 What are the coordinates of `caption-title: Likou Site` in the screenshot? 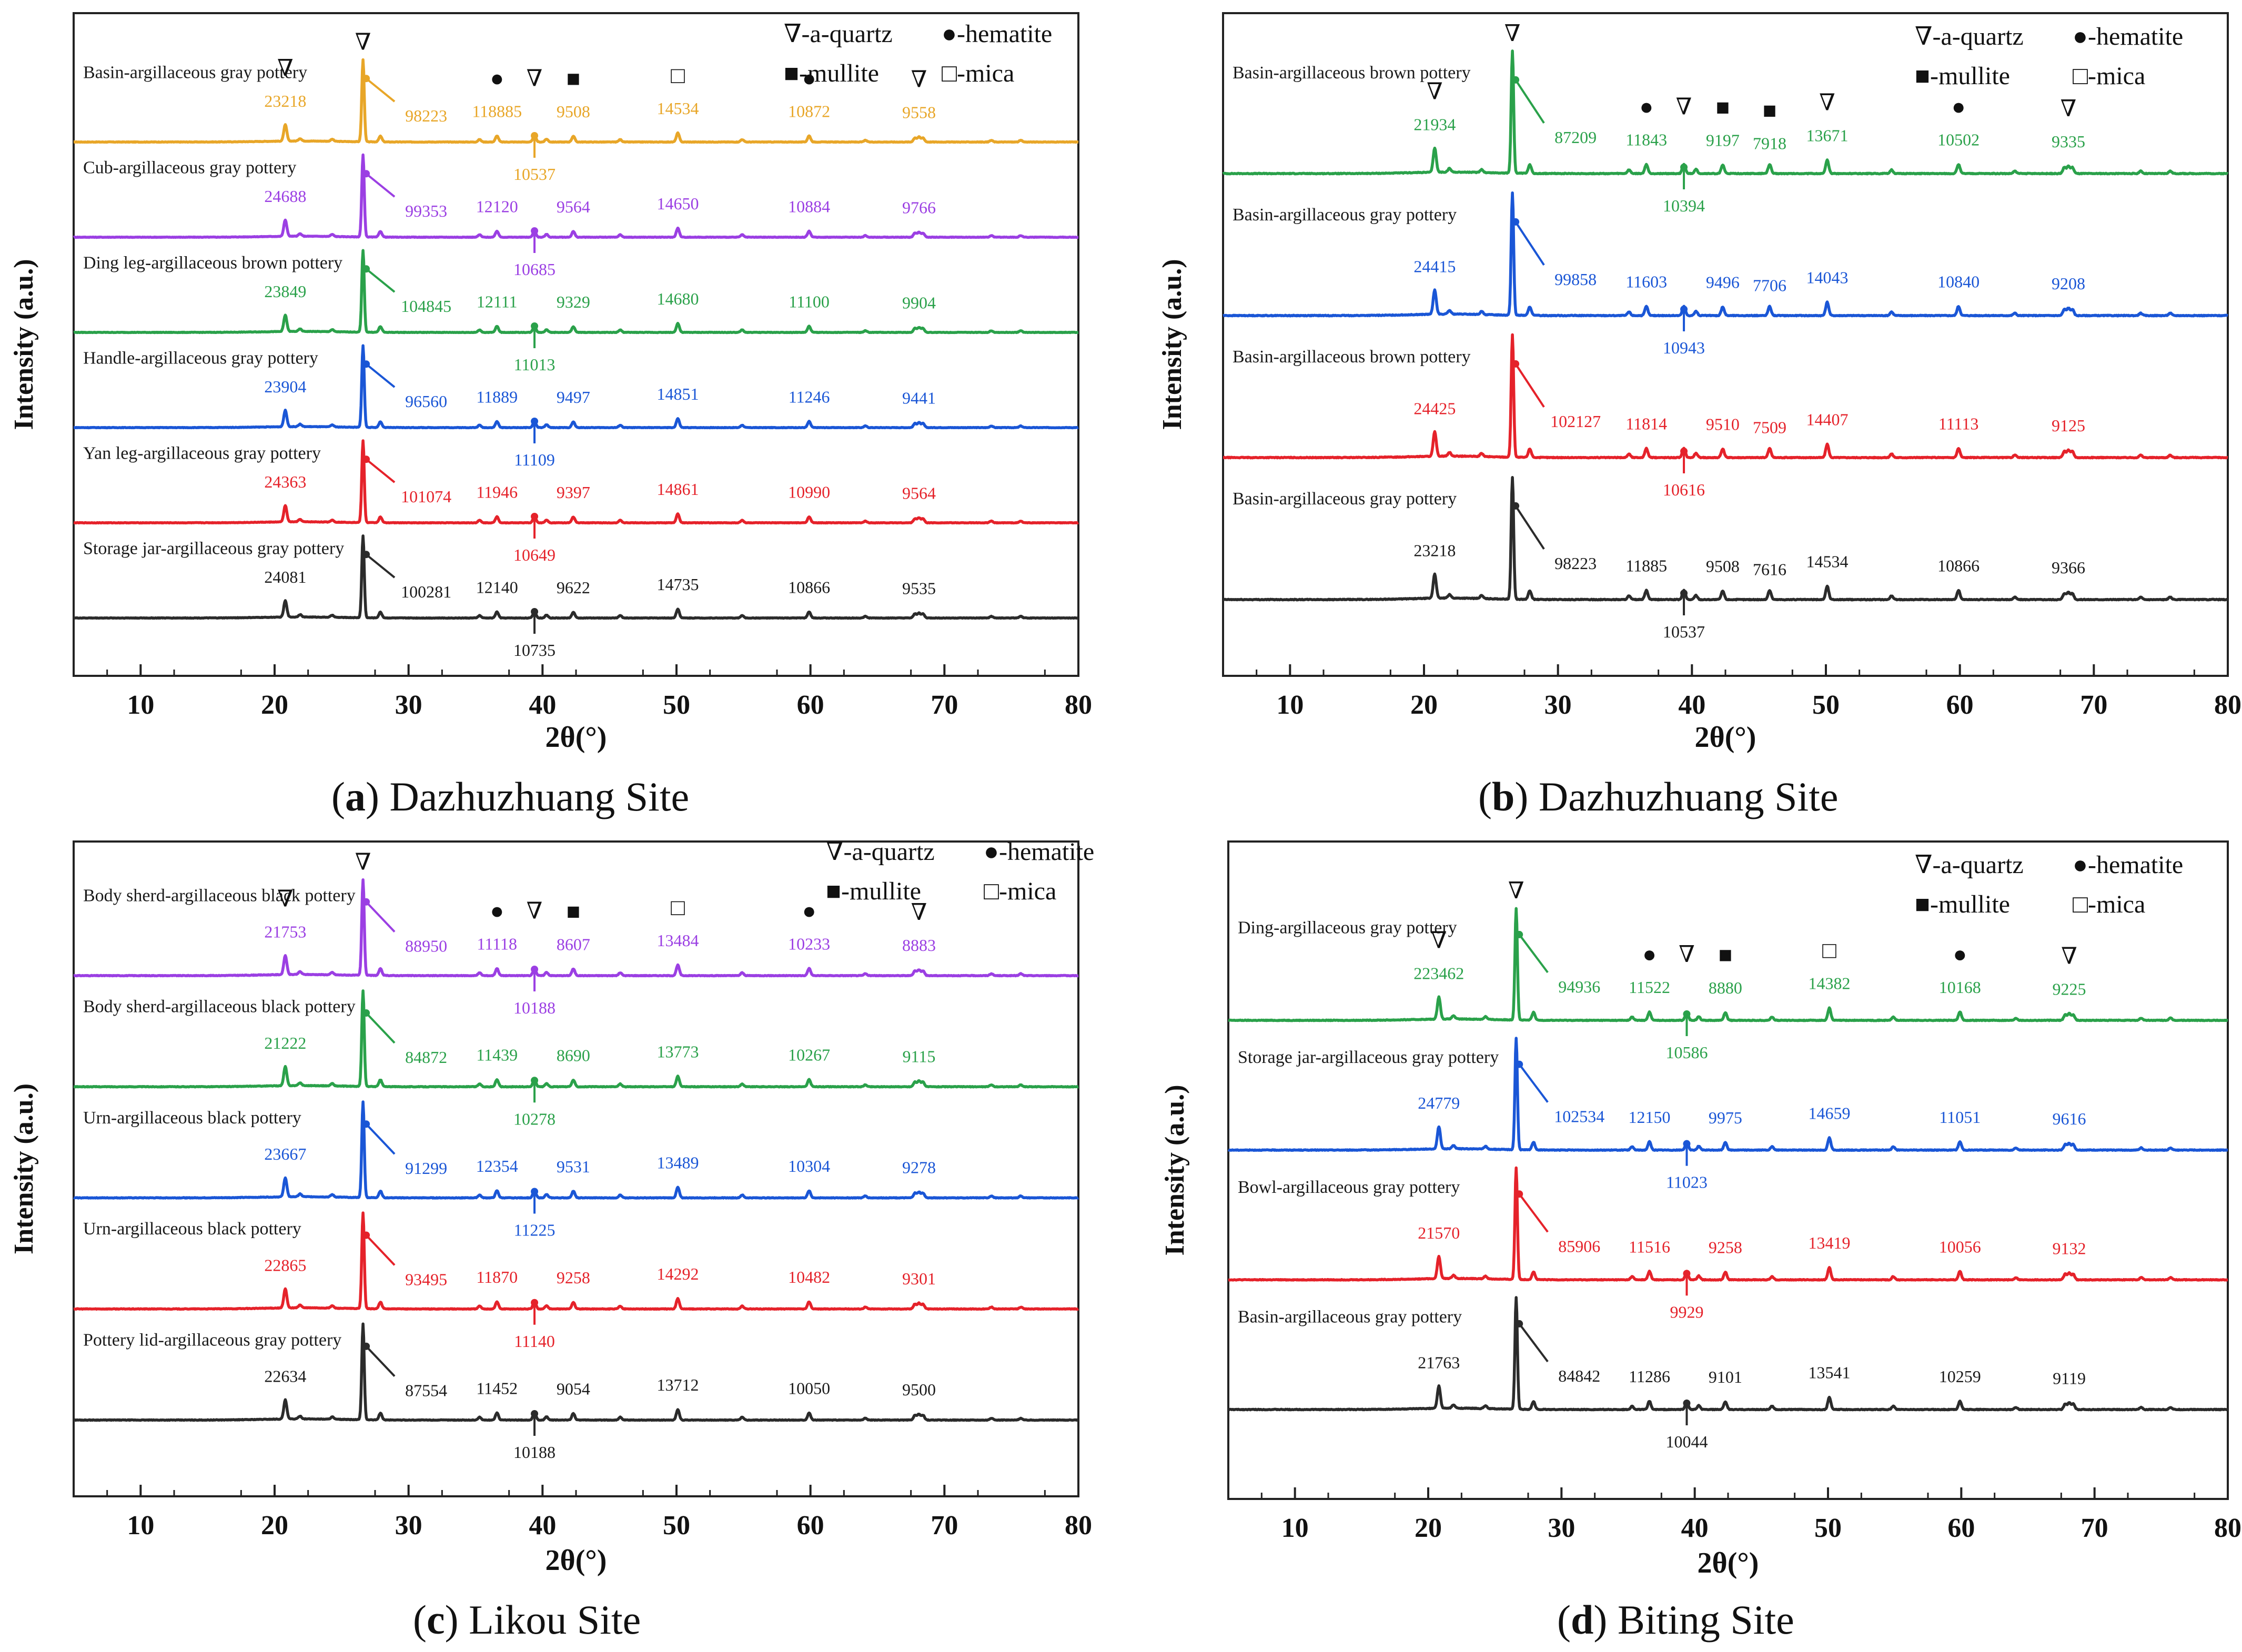 It's located at (555, 1620).